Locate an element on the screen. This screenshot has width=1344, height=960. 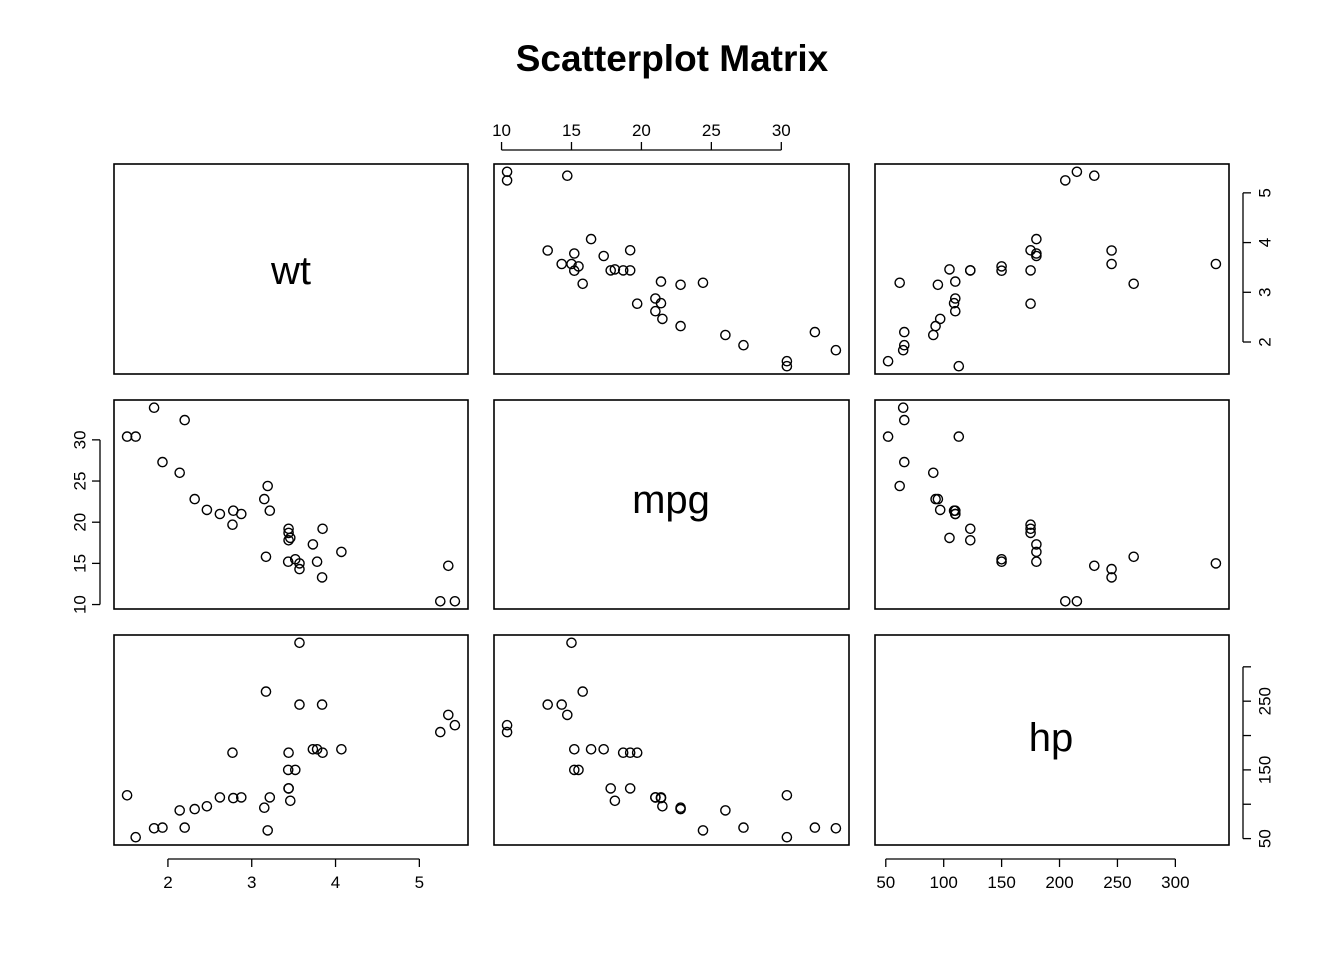
tick-label-hp-bottom-4: 250 is located at coordinates (1117, 882).